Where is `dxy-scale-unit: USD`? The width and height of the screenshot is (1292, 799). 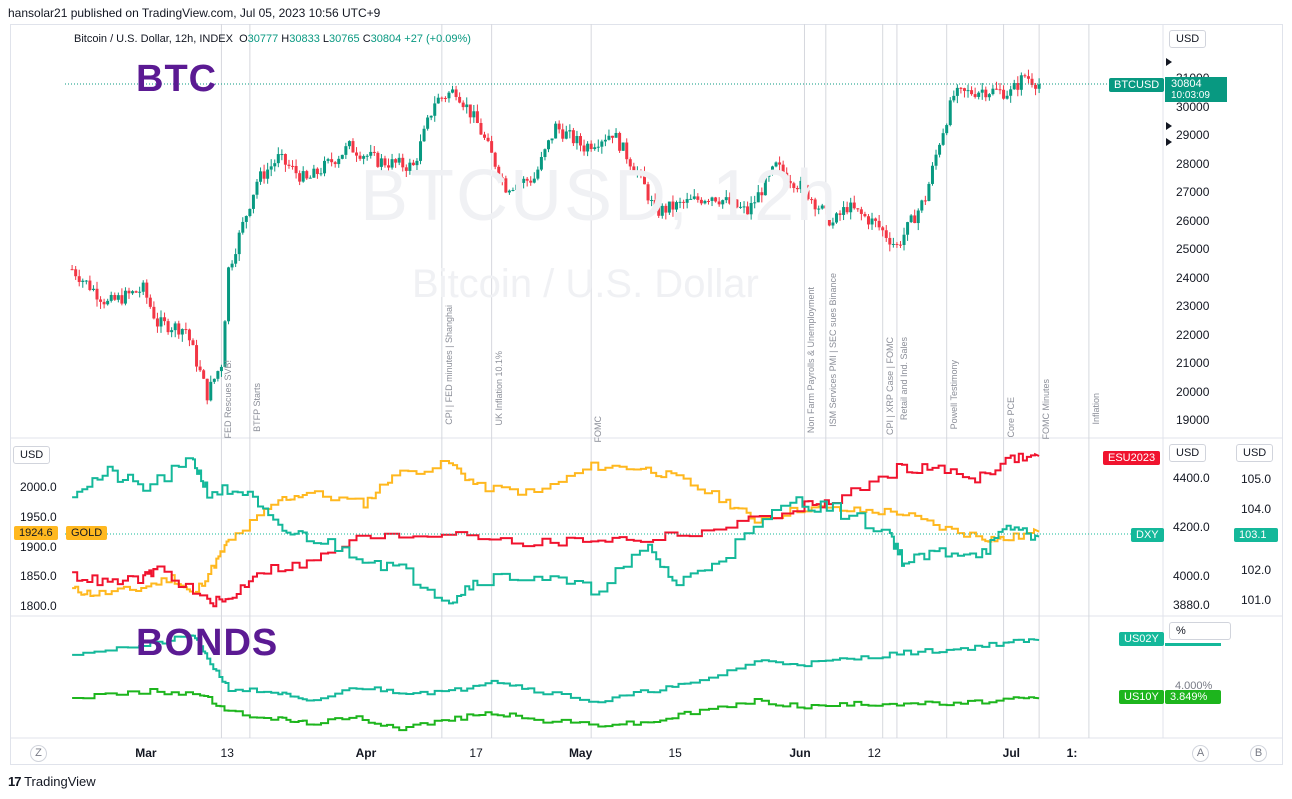
dxy-scale-unit: USD is located at coordinates (1255, 453).